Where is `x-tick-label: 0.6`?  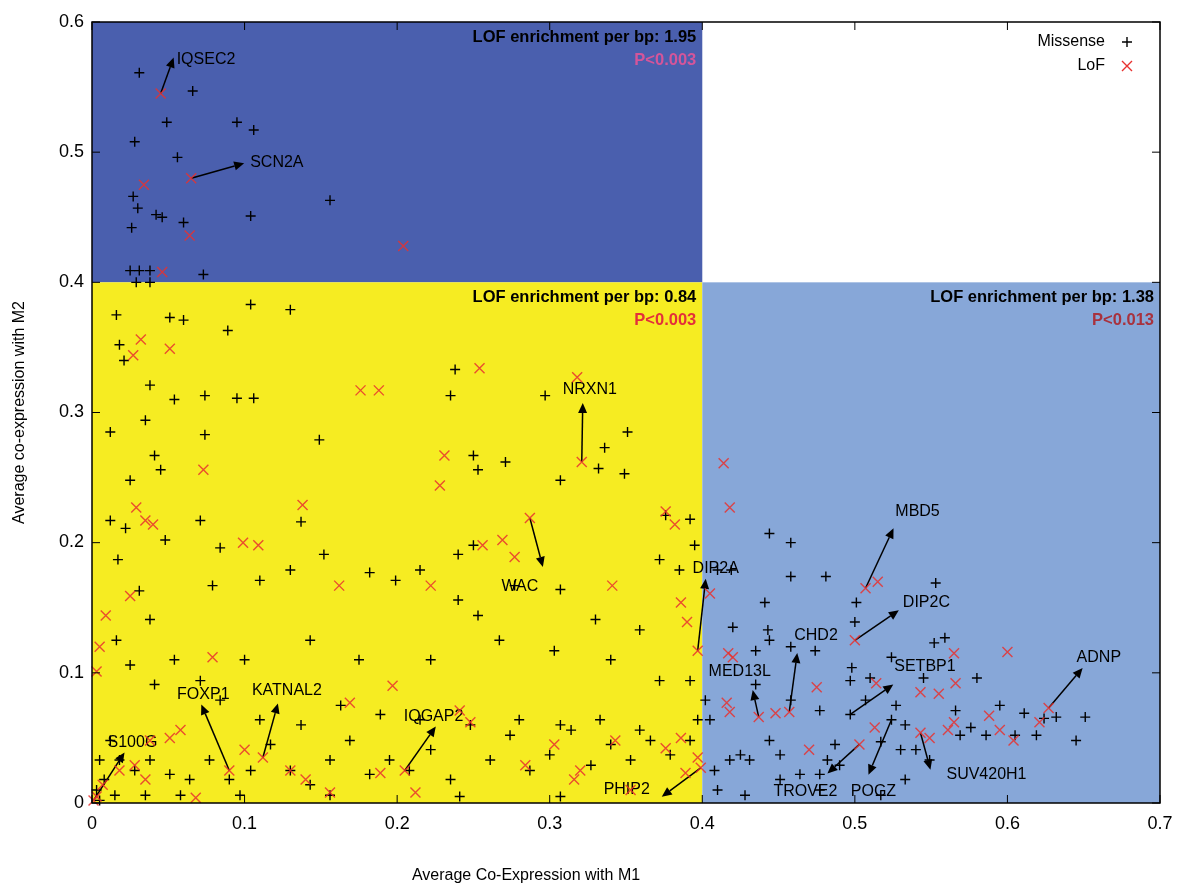 x-tick-label: 0.6 is located at coordinates (1007, 823).